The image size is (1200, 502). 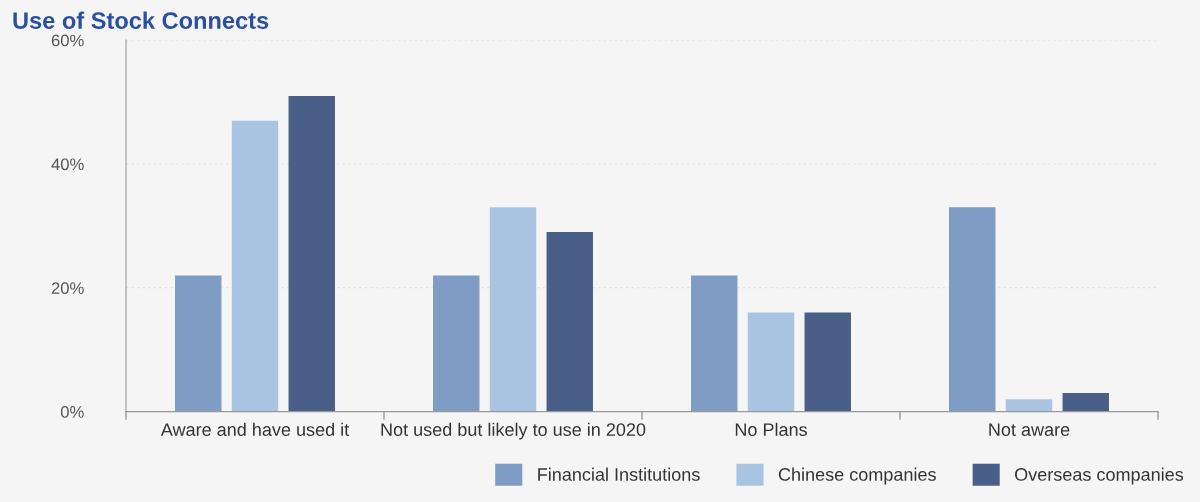 I want to click on y-tick-label: 20%, so click(x=67, y=288).